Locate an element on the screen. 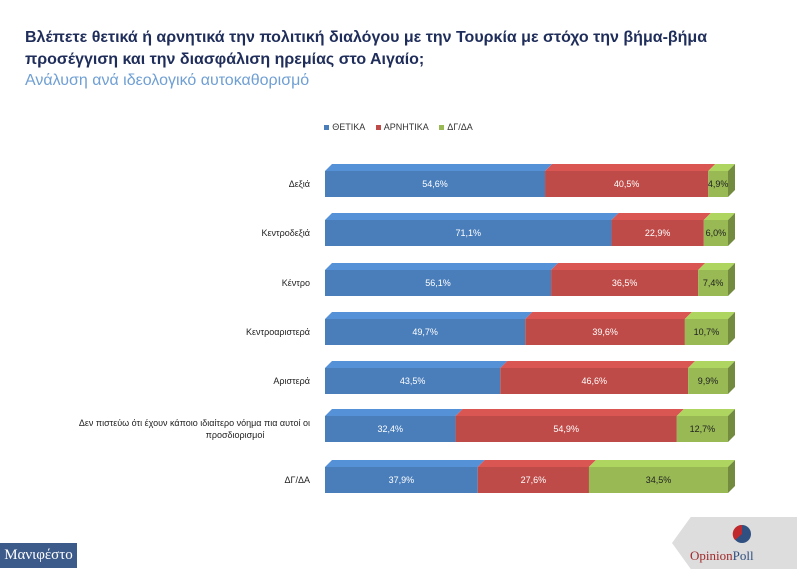 This screenshot has height=581, width=797. legend-item: ΑΡΝΗΤΙΚΑ is located at coordinates (402, 127).